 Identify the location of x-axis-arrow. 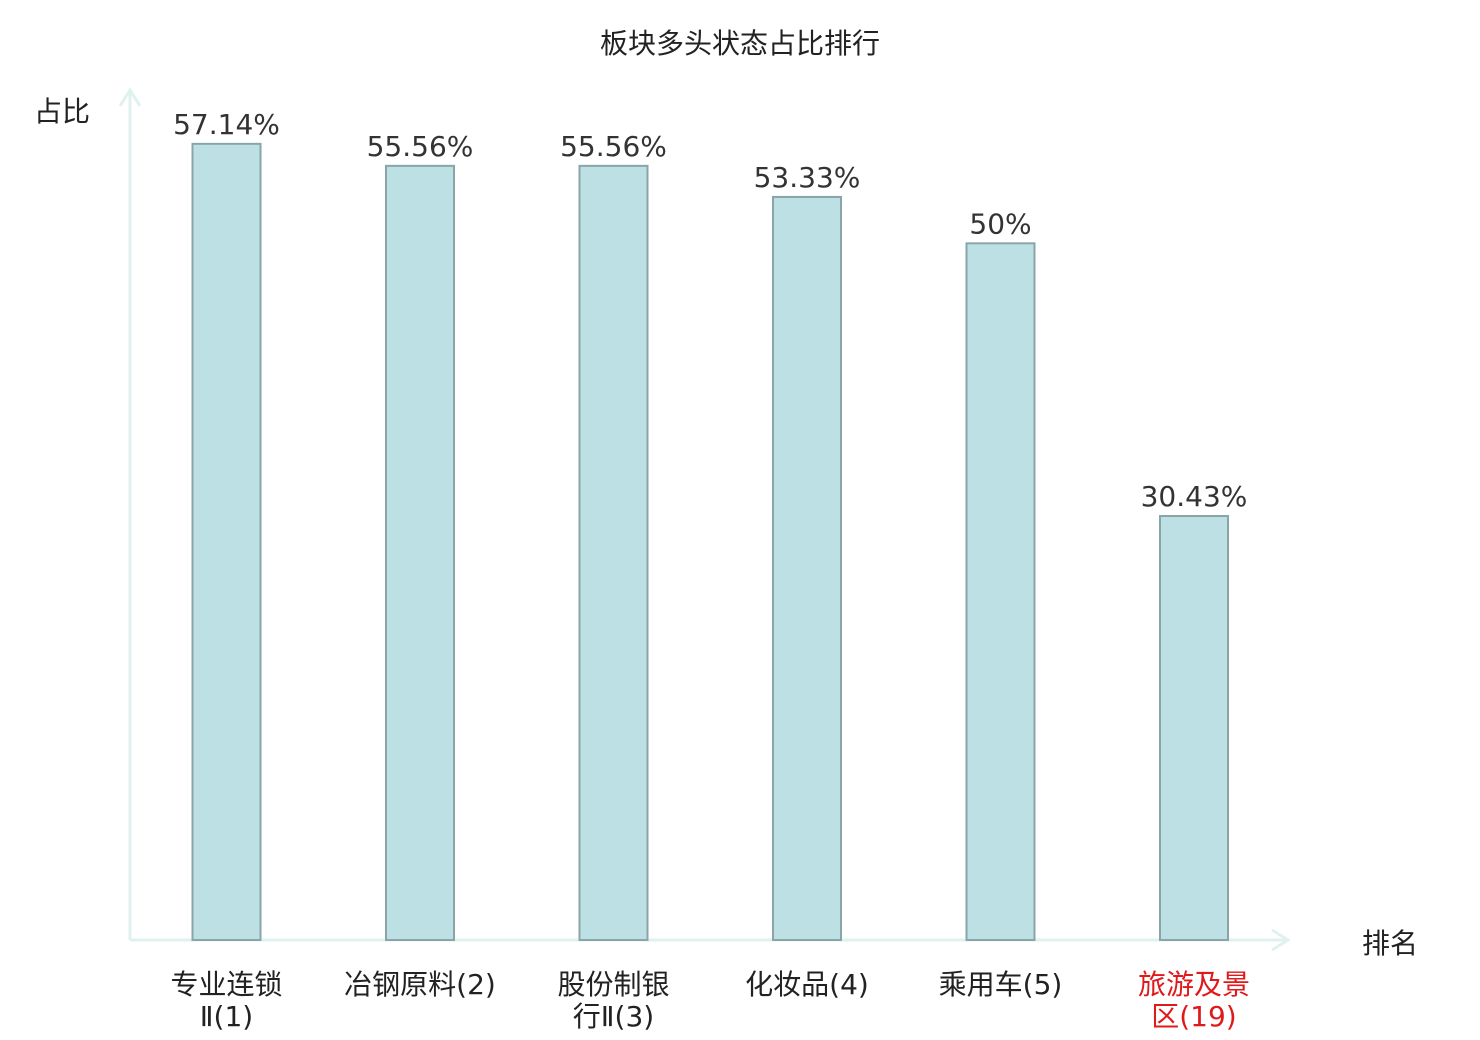
(1281, 940).